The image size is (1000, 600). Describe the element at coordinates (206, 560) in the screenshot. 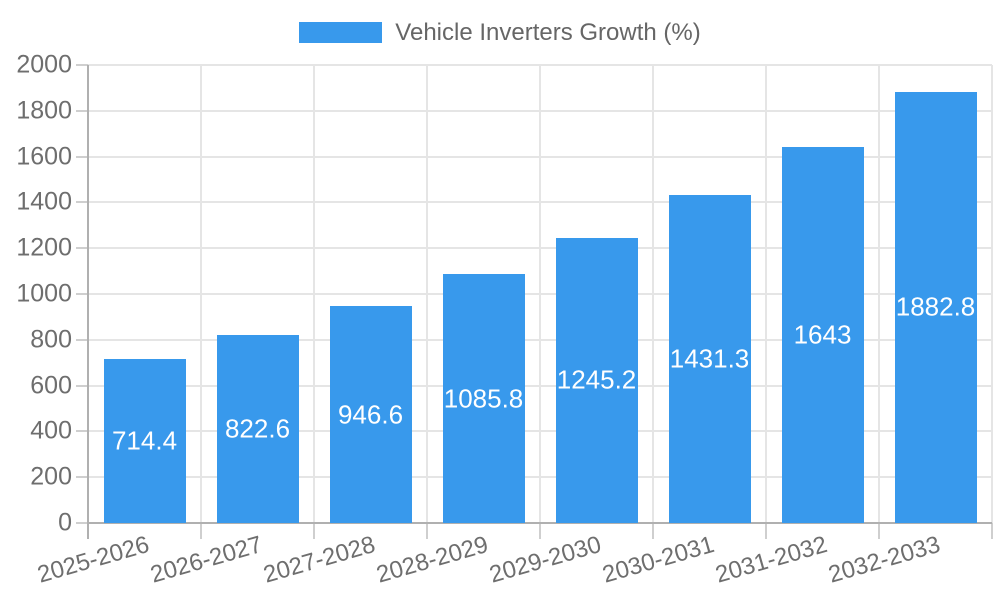

I see `x-tick-label: 2026-2027` at that location.